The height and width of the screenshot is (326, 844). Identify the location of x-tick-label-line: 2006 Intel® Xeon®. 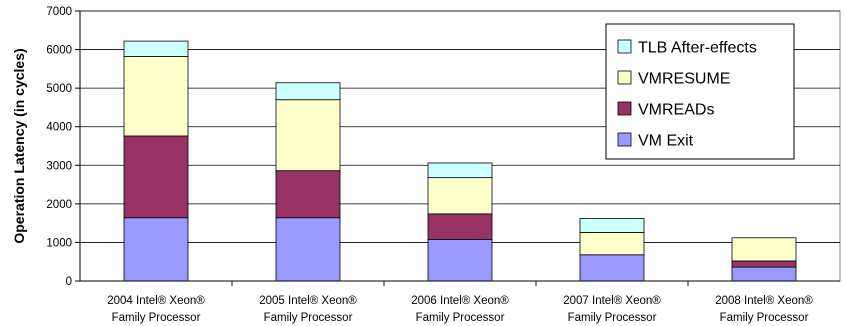
(460, 301).